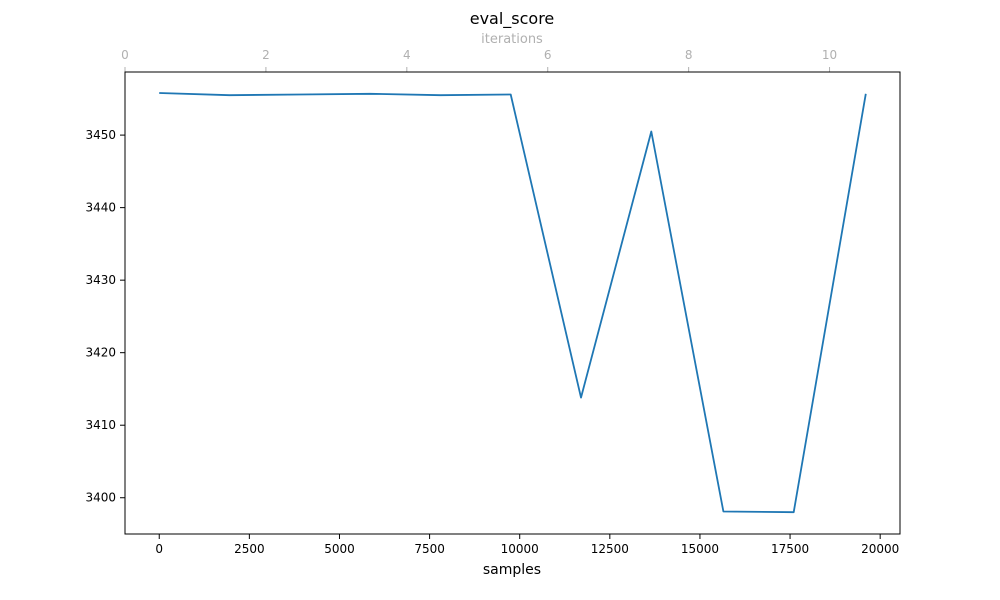 Image resolution: width=1000 pixels, height=600 pixels. I want to click on x-tick-label: 2500, so click(249, 549).